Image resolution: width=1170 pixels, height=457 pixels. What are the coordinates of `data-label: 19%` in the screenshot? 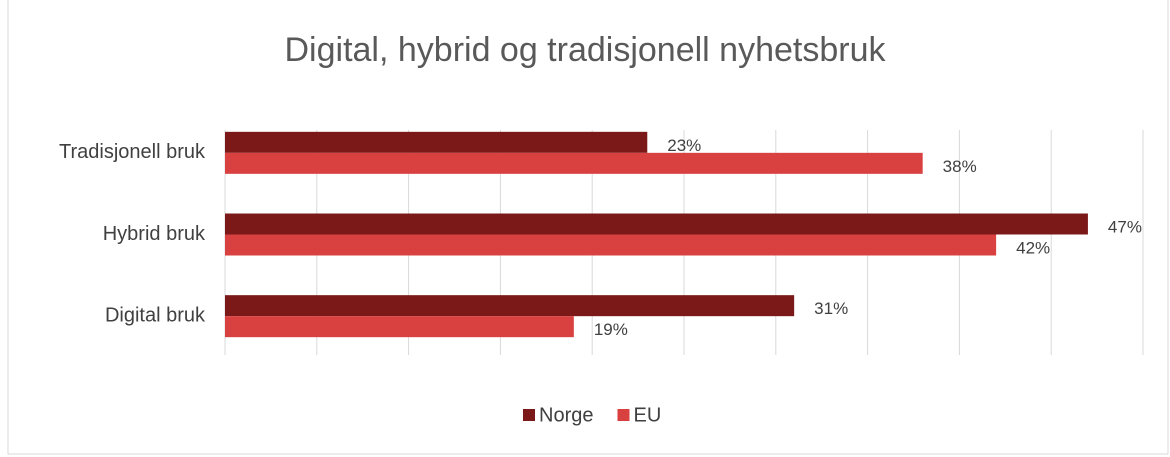 It's located at (611, 329).